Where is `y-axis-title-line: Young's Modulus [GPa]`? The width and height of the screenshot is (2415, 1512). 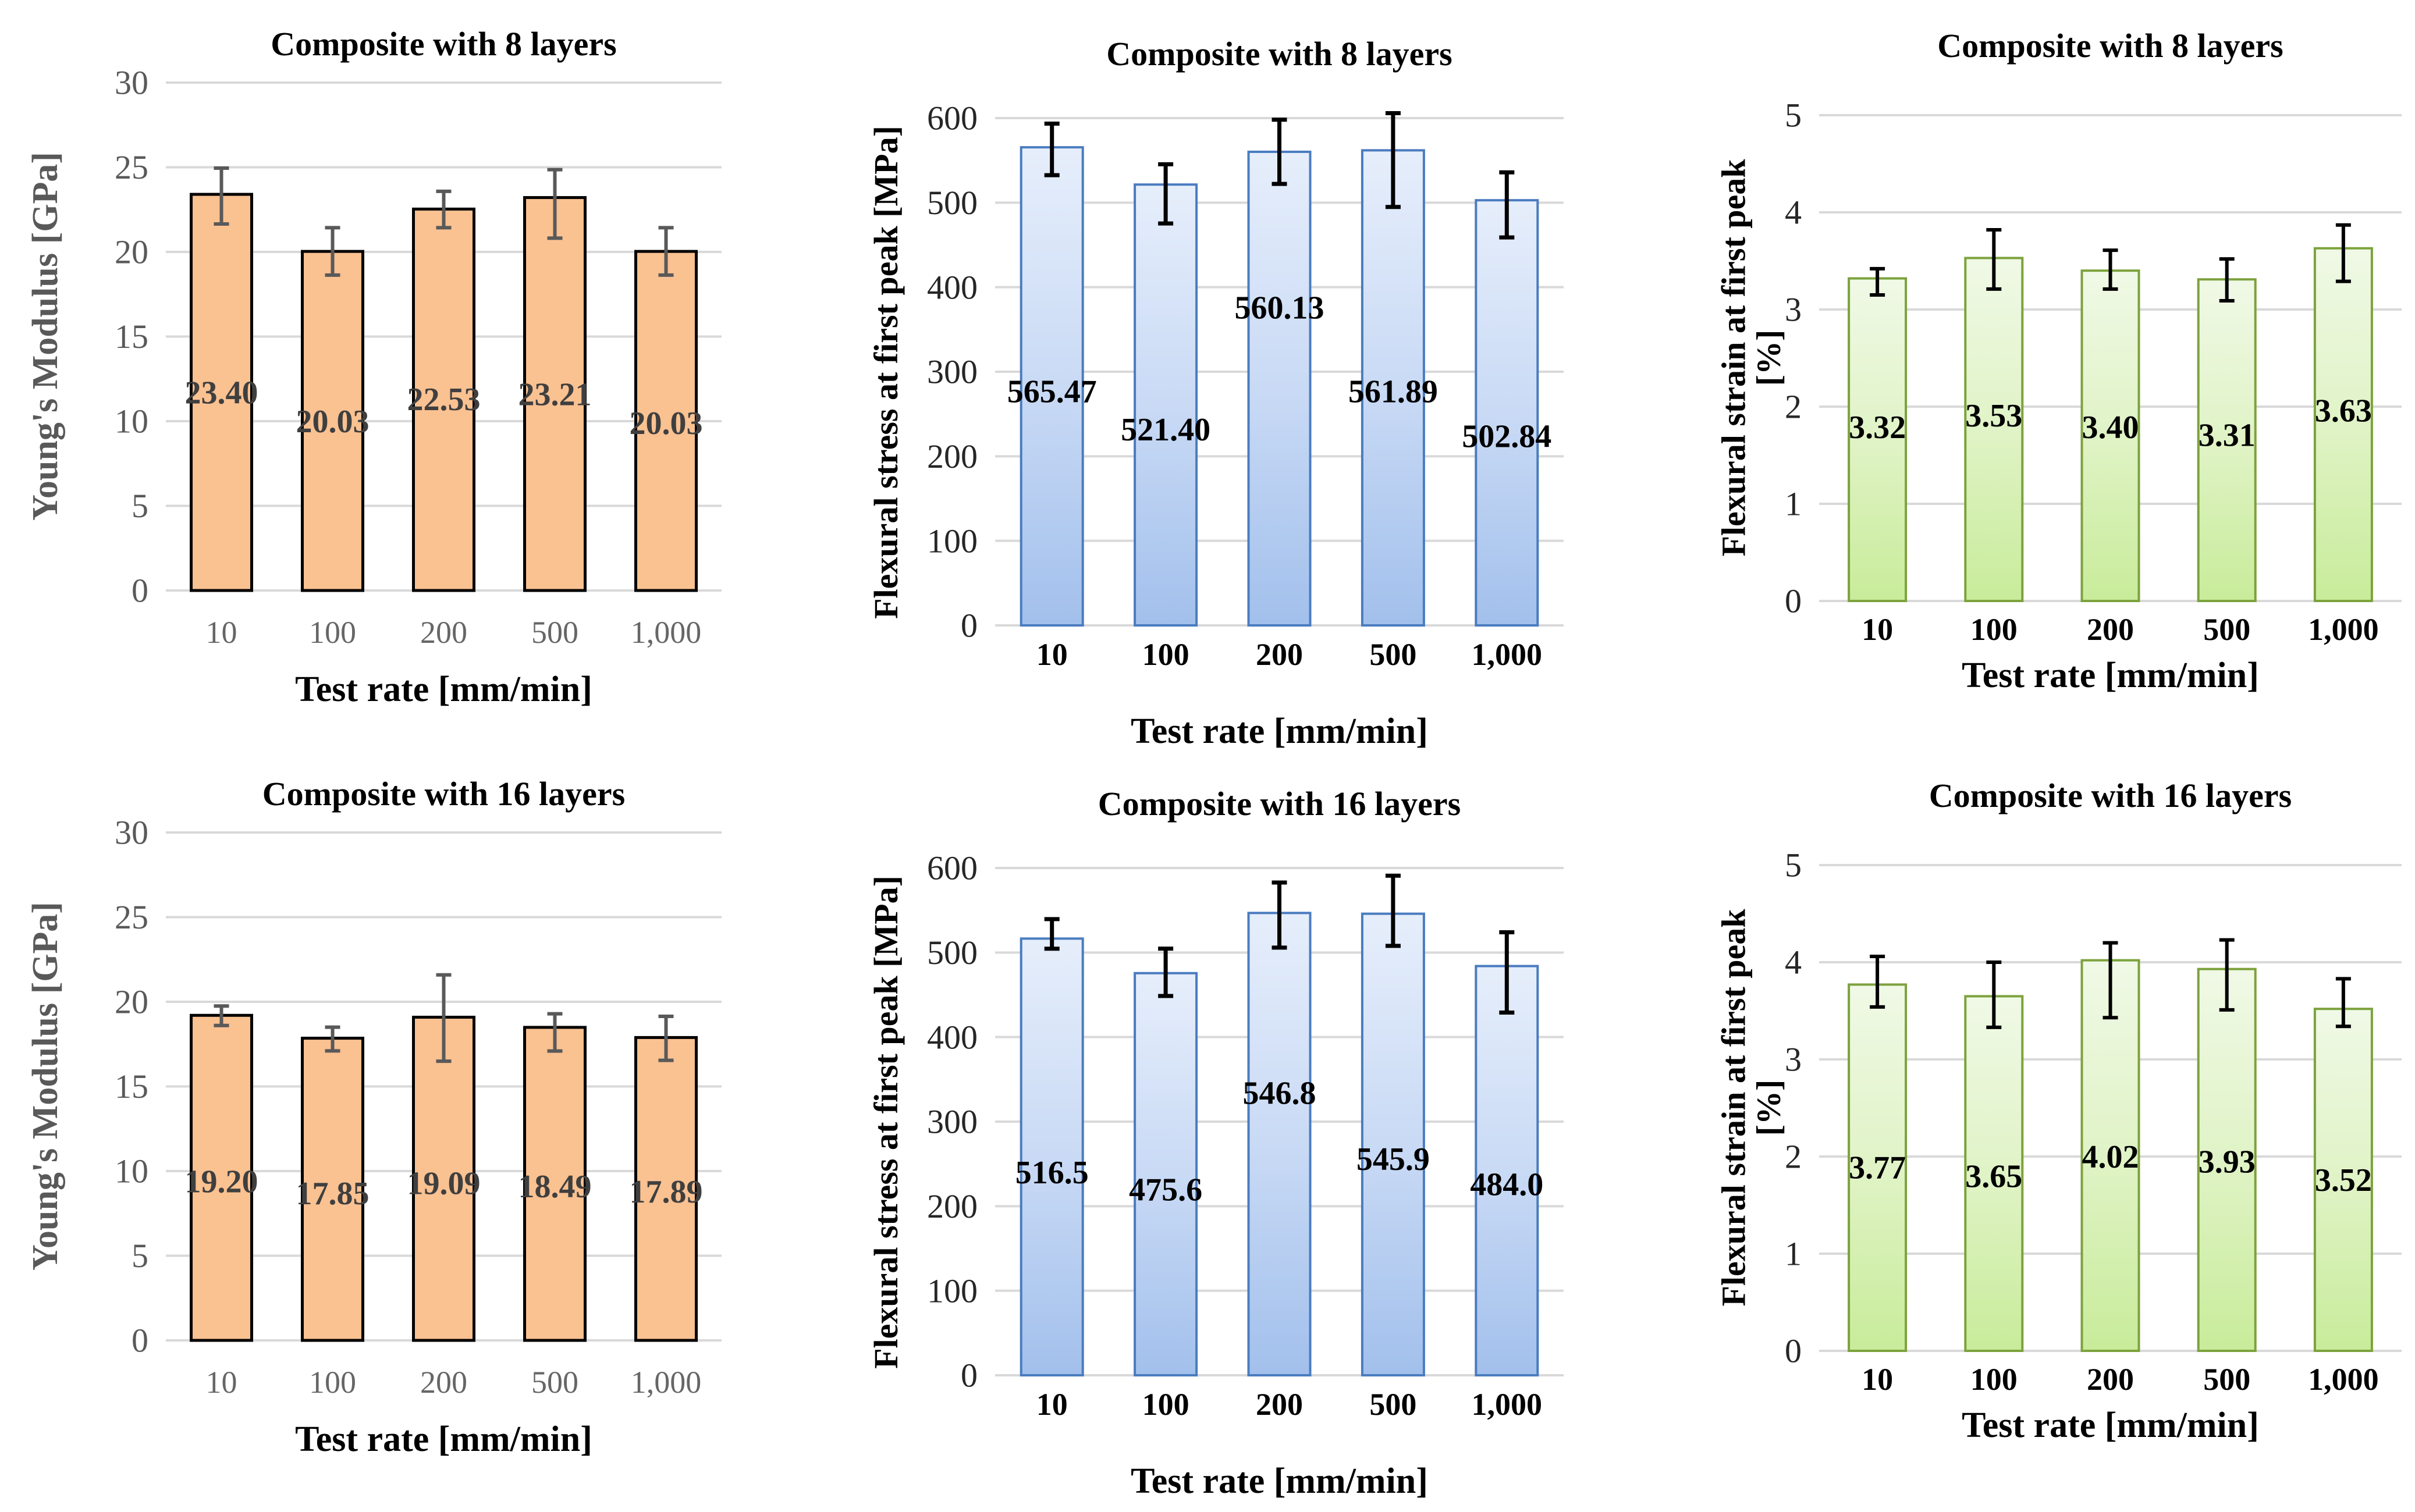
y-axis-title-line: Young's Modulus [GPa] is located at coordinates (45, 336).